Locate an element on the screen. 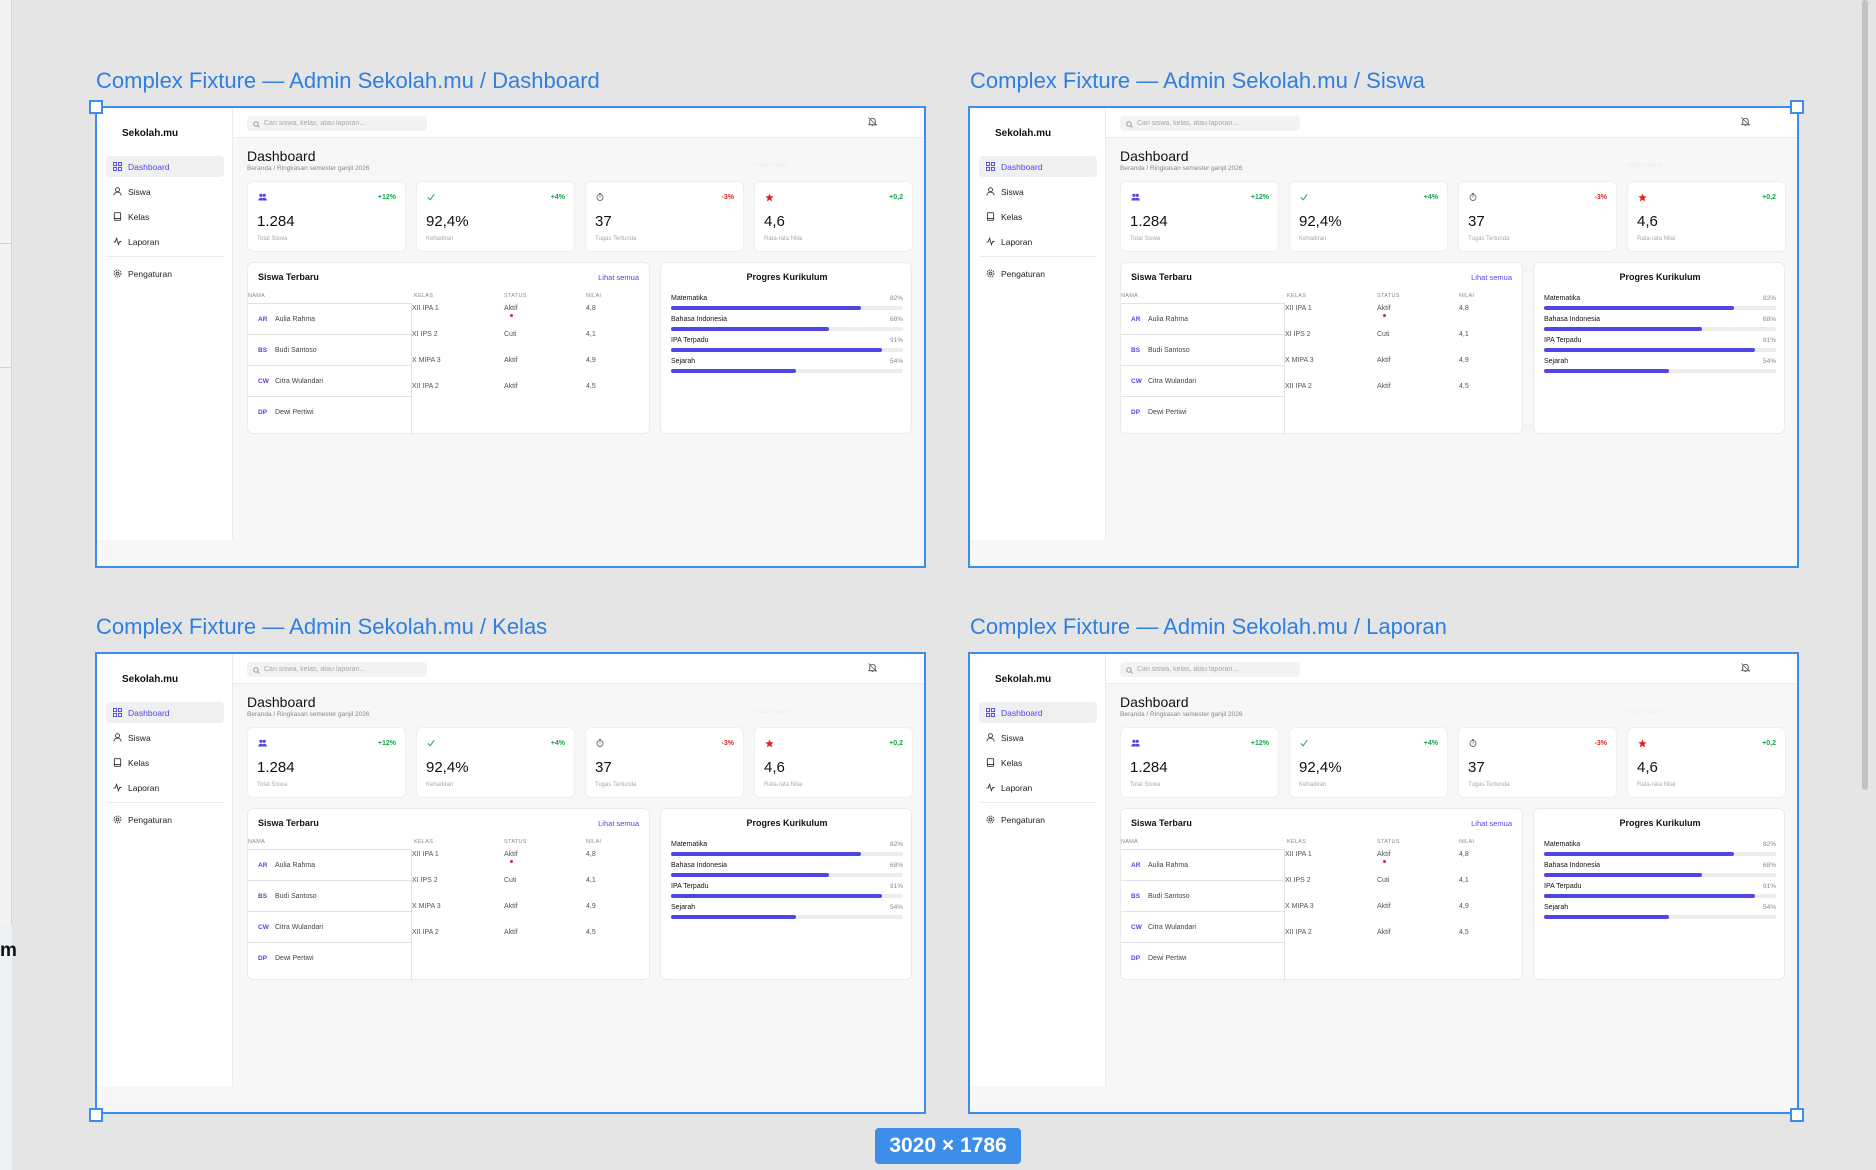  avatar: AR is located at coordinates (1136, 319).